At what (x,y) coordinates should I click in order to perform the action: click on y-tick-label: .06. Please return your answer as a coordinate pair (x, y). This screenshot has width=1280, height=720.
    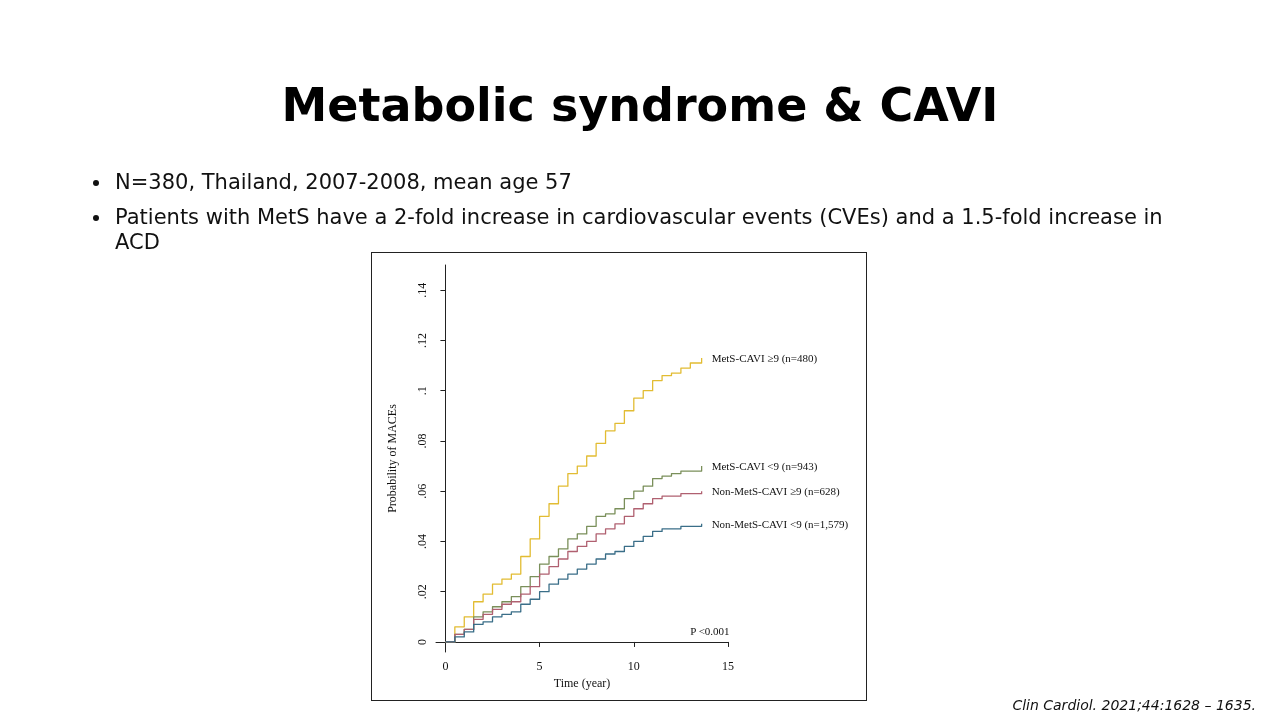
    Looking at the image, I should click on (422, 491).